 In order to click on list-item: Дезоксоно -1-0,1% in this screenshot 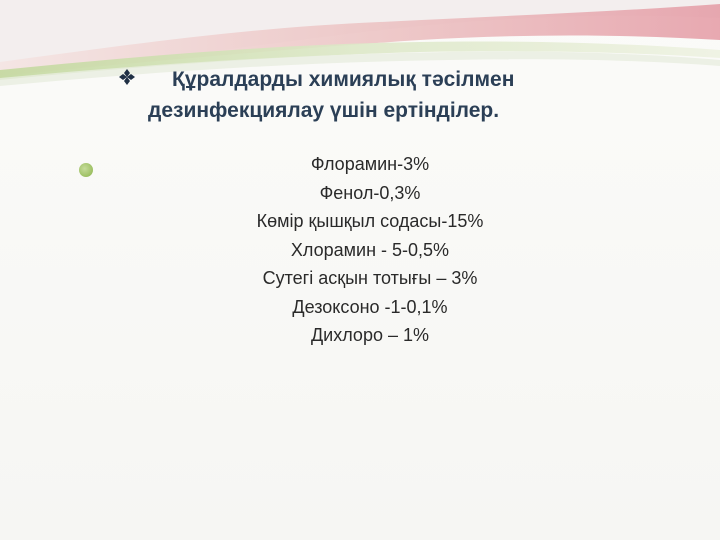, I will do `click(370, 306)`.